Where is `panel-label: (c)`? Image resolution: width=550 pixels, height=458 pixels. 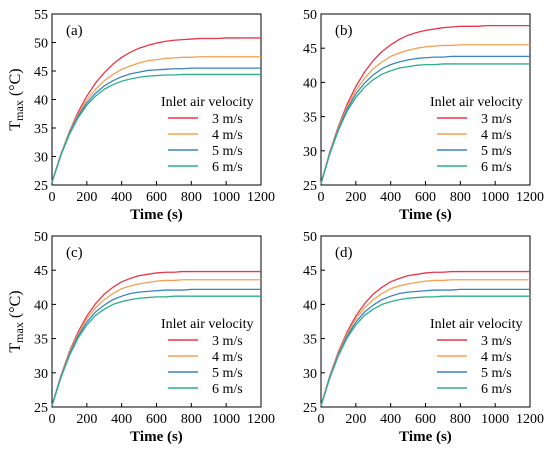 panel-label: (c) is located at coordinates (74, 253).